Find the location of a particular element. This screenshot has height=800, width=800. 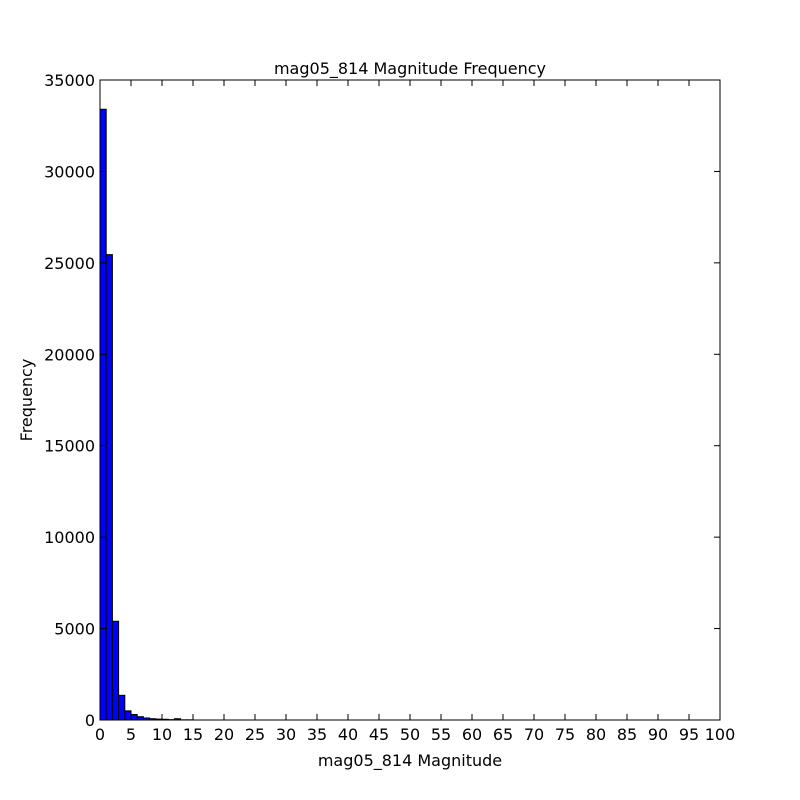

y-tick-label: 5000 is located at coordinates (74, 629).